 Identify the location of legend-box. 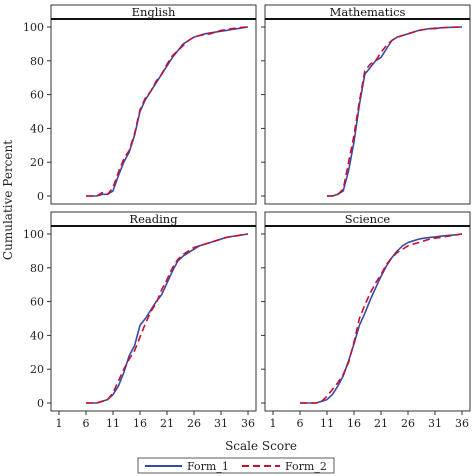
(236, 465).